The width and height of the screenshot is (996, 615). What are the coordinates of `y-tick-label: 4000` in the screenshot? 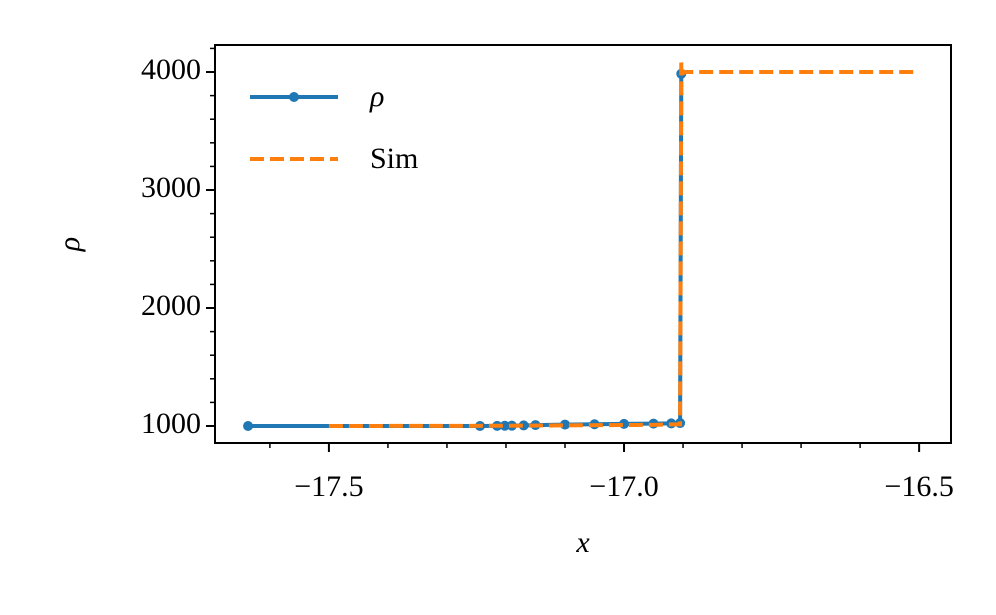 It's located at (171, 69).